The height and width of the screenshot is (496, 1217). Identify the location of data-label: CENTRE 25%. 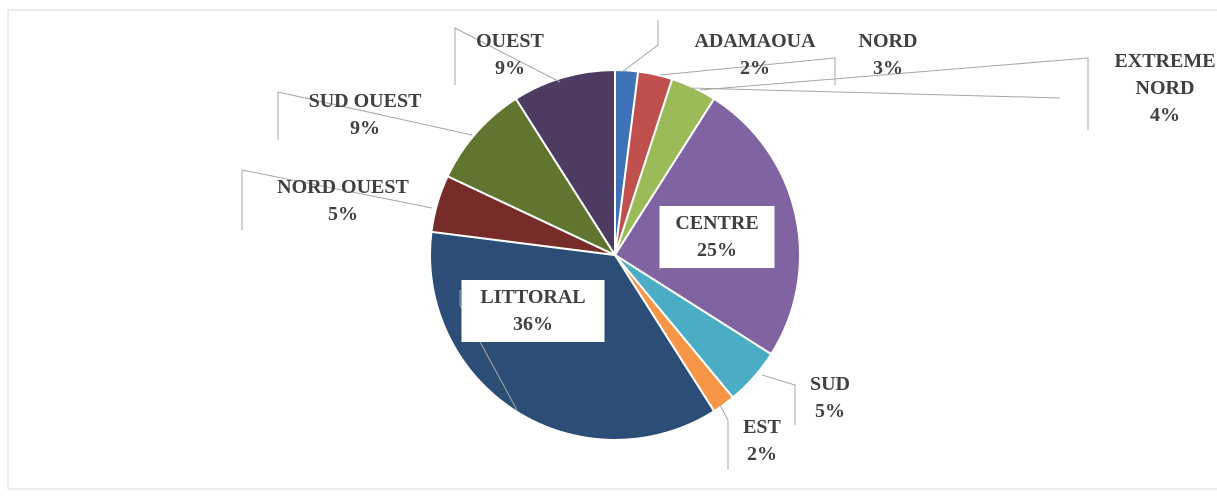
(717, 237).